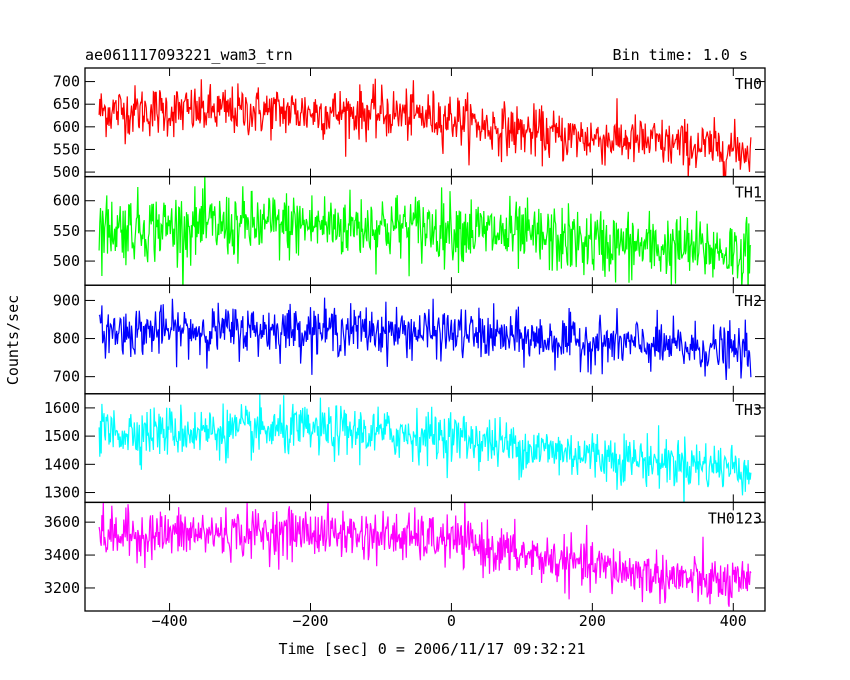 This screenshot has width=850, height=680. What do you see at coordinates (748, 193) in the screenshot?
I see `panel-label: TH1` at bounding box center [748, 193].